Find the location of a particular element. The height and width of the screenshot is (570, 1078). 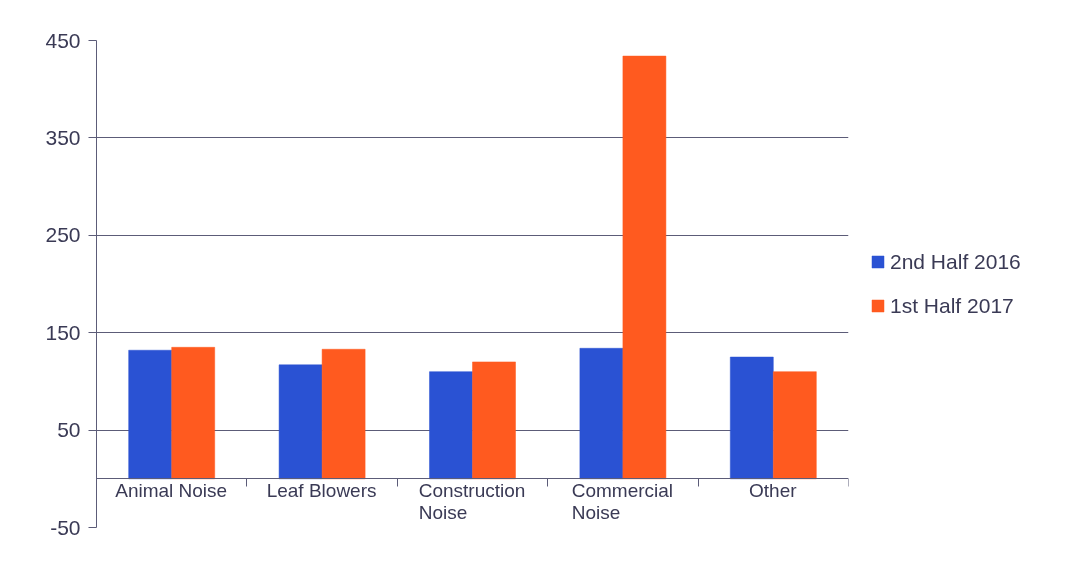

y-tick-label: 150 is located at coordinates (63, 332).